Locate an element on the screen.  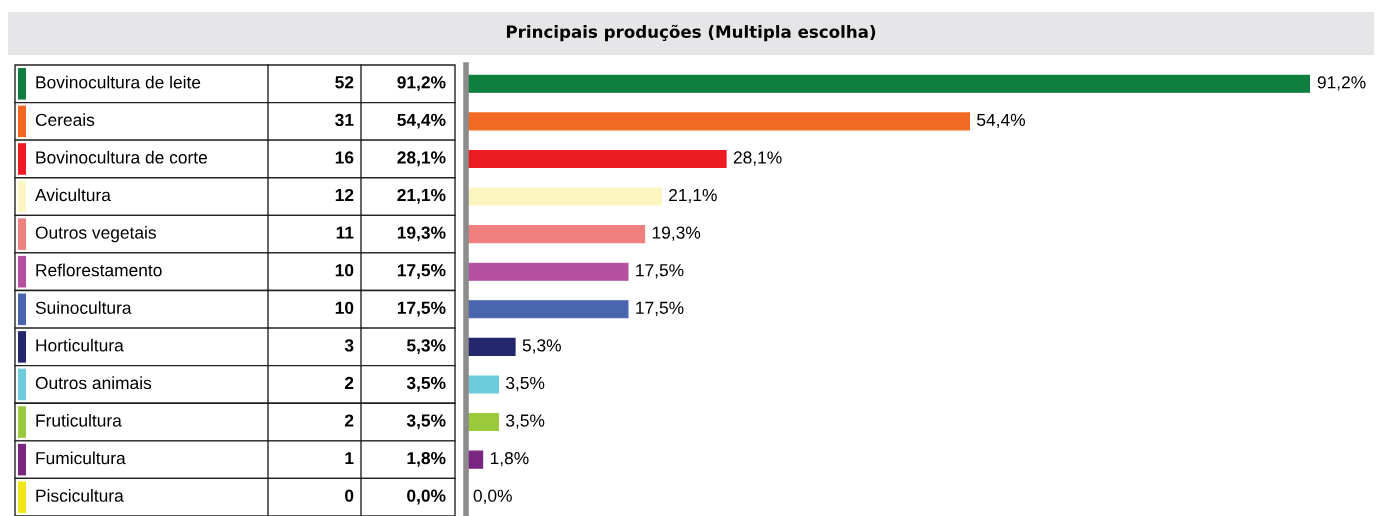
text: 1,8% is located at coordinates (509, 459).